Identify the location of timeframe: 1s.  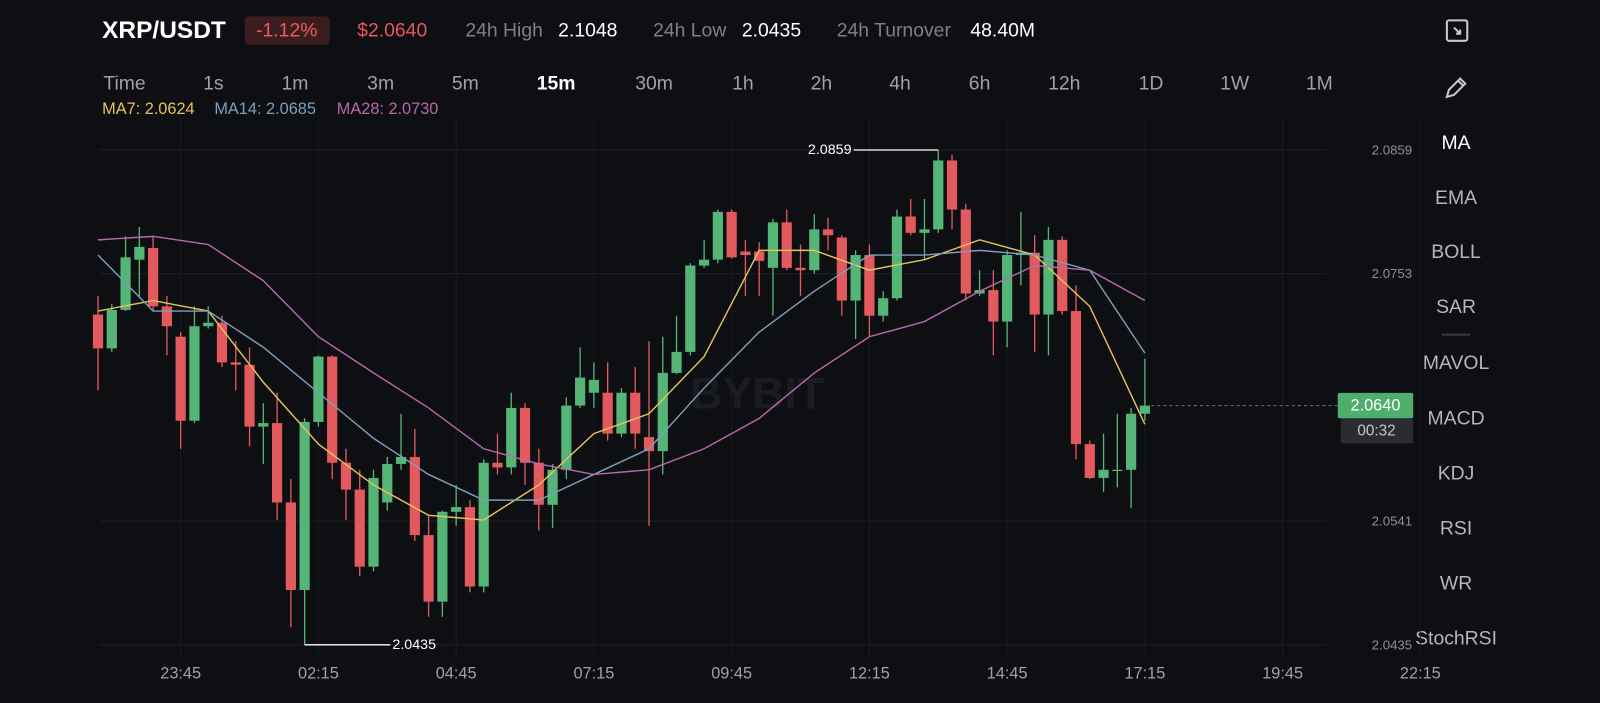
(213, 84).